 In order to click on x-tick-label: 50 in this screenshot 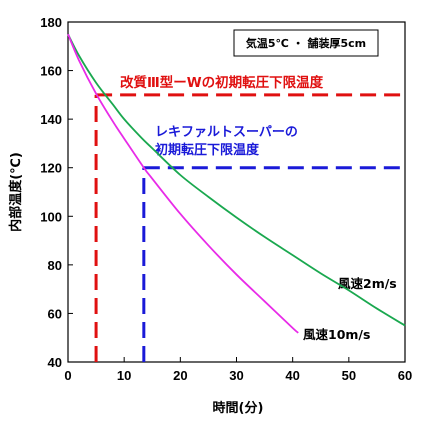, I will do `click(349, 375)`.